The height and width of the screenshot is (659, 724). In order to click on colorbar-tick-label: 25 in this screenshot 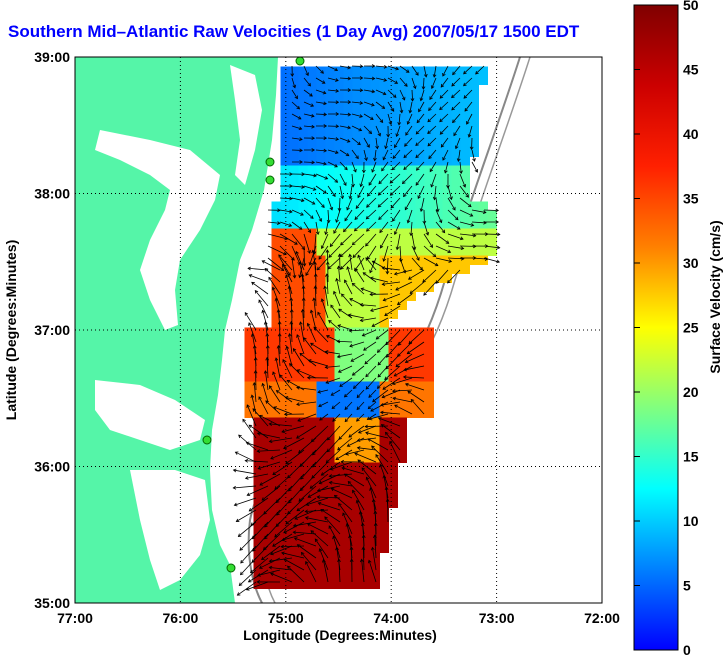, I will do `click(691, 328)`.